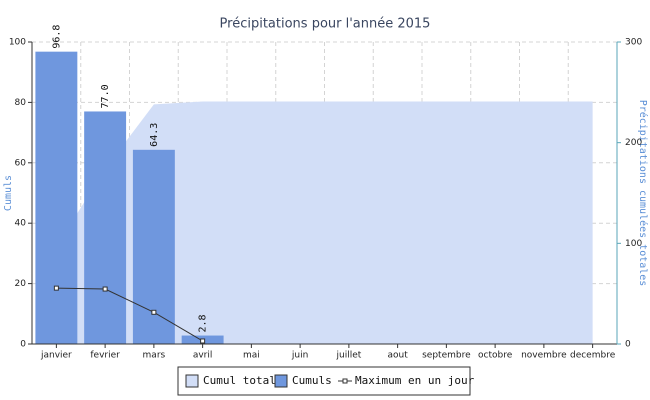 Image resolution: width=650 pixels, height=400 pixels. I want to click on y-tick-label: 80, so click(21, 103).